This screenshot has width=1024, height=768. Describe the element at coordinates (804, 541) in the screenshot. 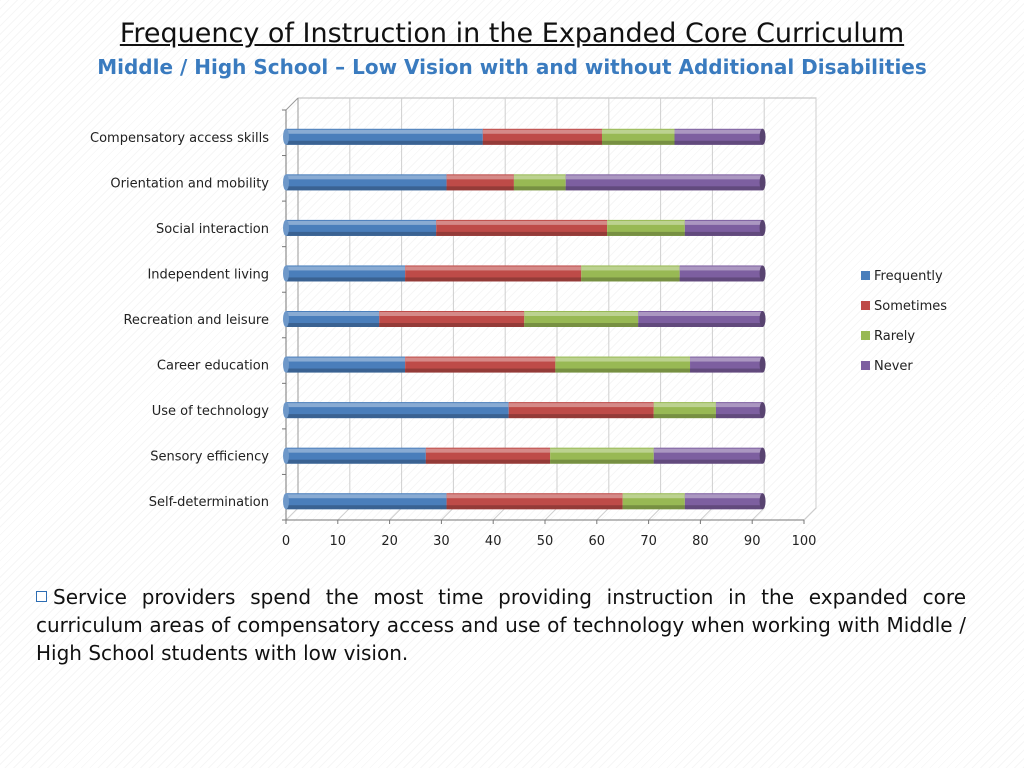

I see `x-tick-label: 100` at that location.